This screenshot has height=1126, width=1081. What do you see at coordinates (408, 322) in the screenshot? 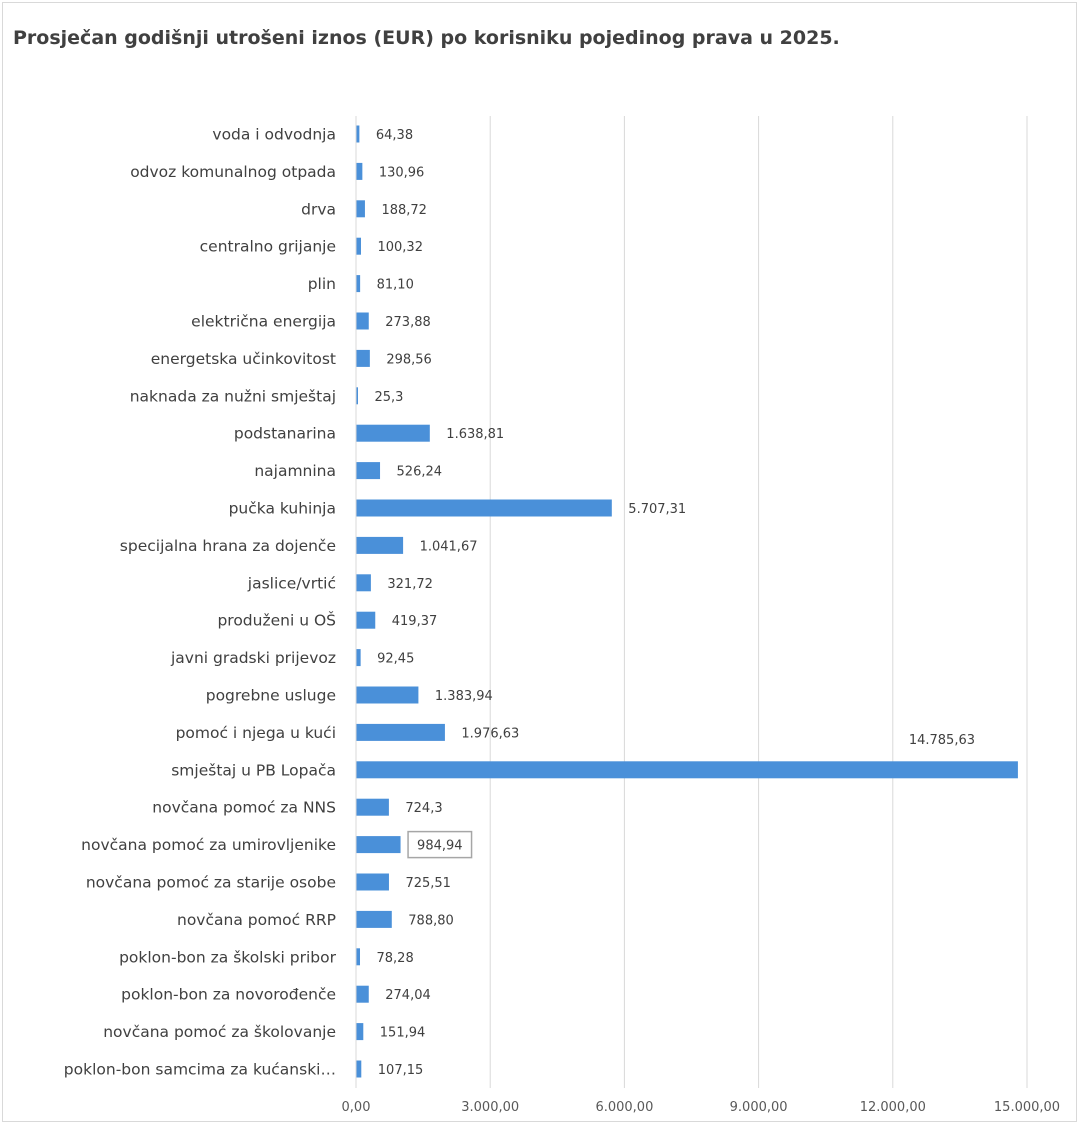
I see `value-label: 273,88` at bounding box center [408, 322].